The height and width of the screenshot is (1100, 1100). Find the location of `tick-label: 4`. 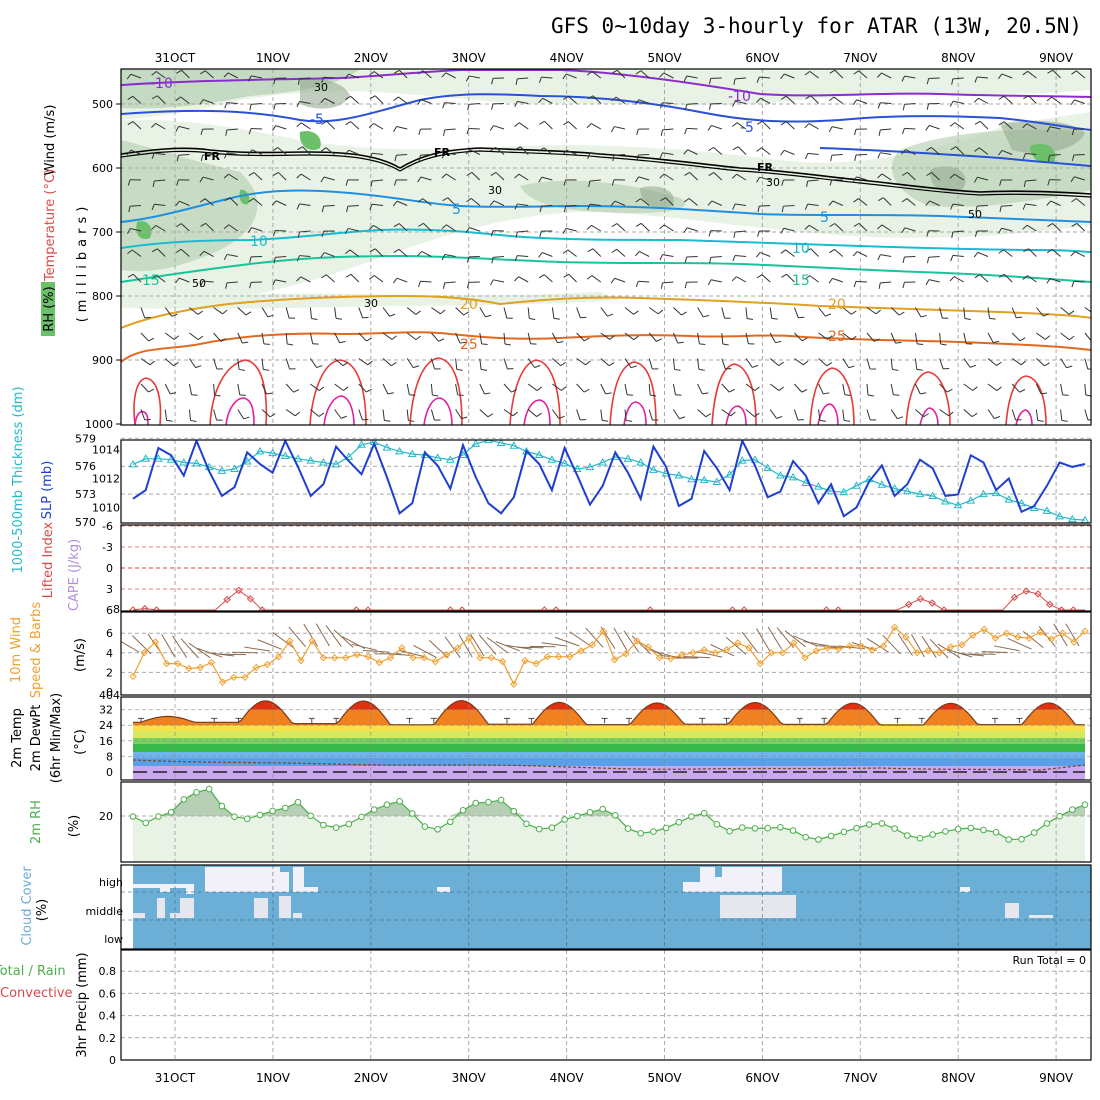

tick-label: 4 is located at coordinates (116, 695).